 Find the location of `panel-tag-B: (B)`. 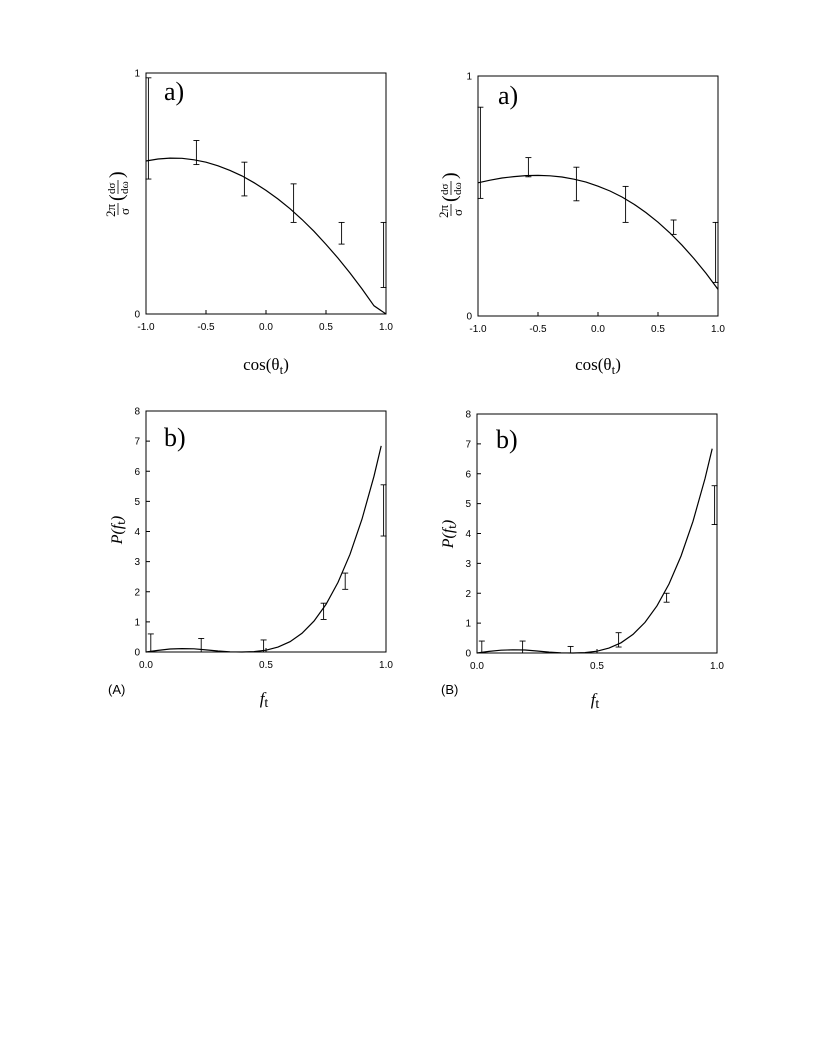

panel-tag-B: (B) is located at coordinates (449, 689).